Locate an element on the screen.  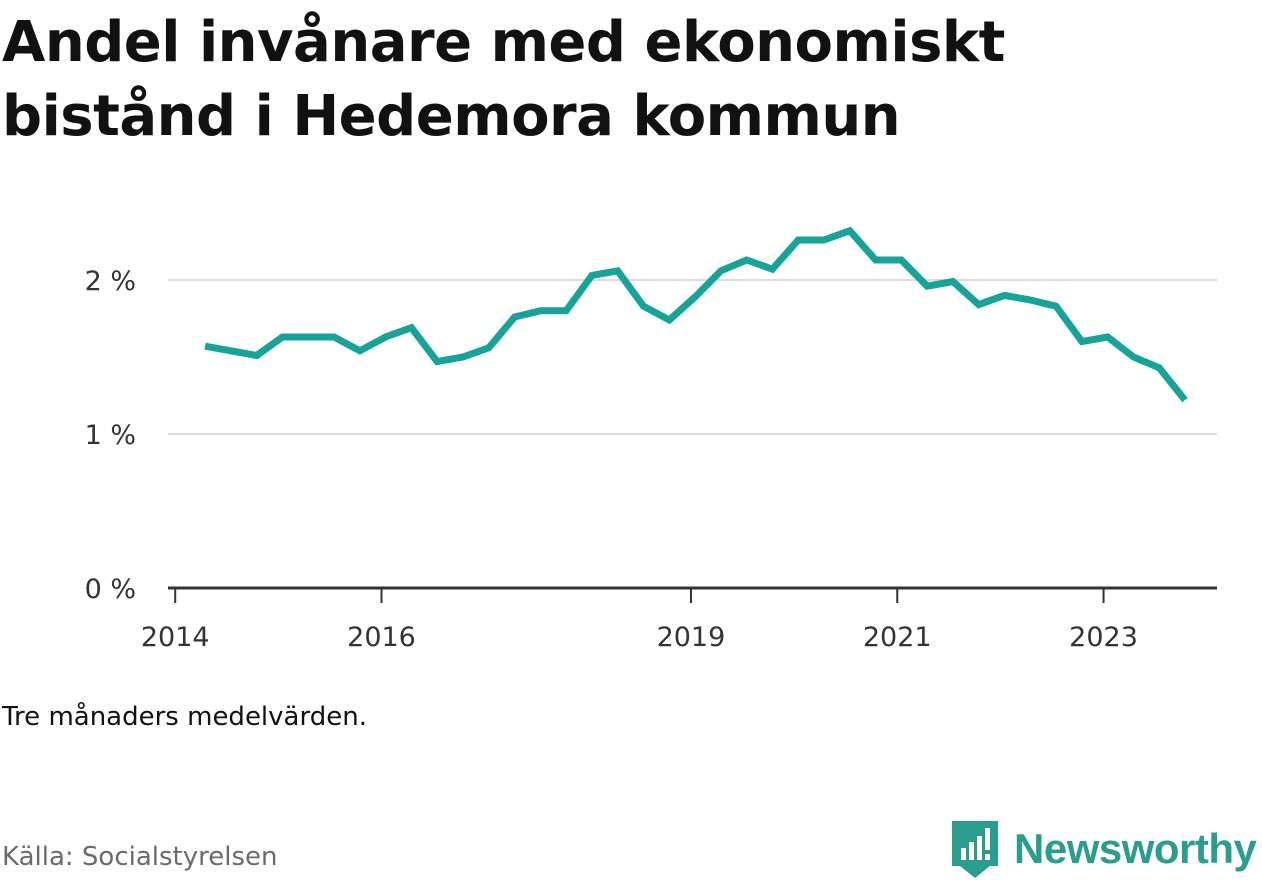
x-tick-label: 2016 is located at coordinates (381, 637).